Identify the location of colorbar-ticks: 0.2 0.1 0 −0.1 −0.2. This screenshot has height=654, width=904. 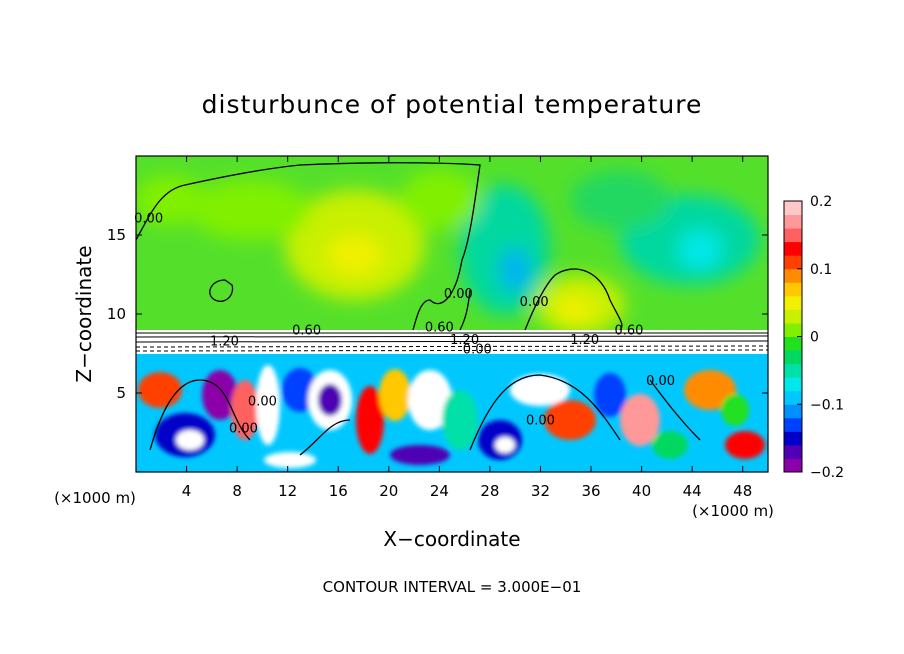
(820, 337).